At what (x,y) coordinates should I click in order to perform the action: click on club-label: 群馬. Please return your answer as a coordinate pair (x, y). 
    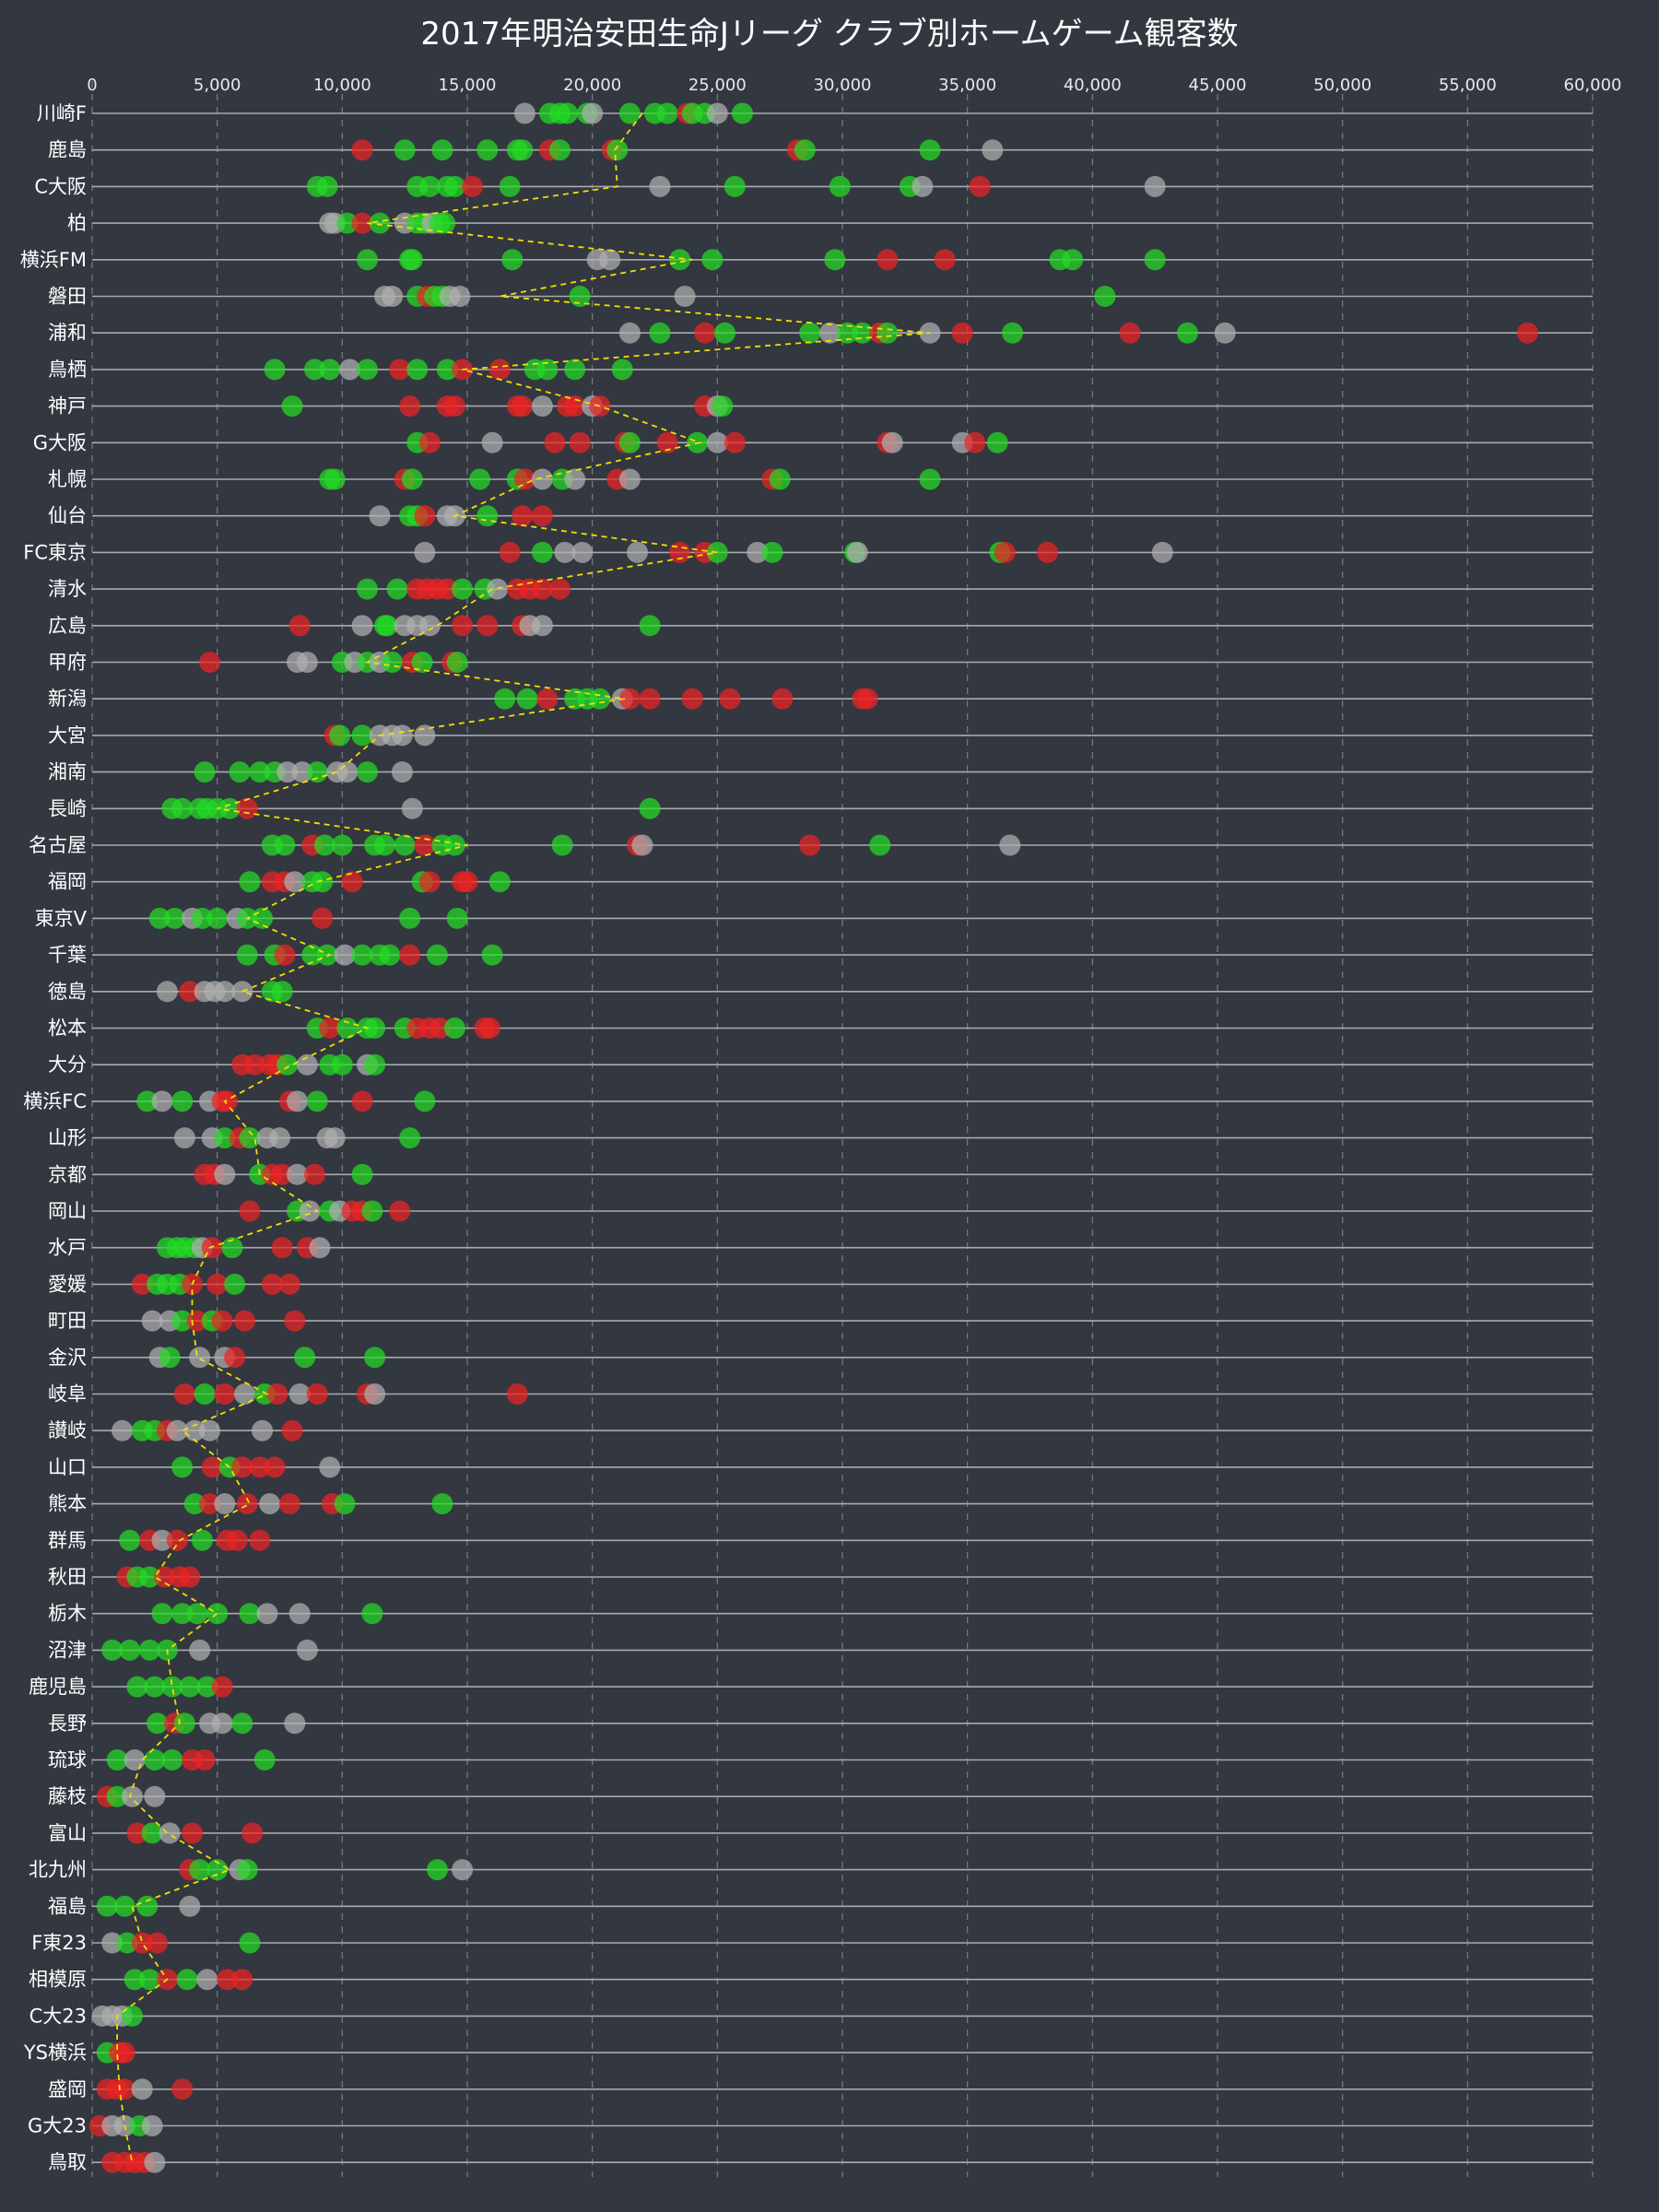
    Looking at the image, I should click on (67, 1540).